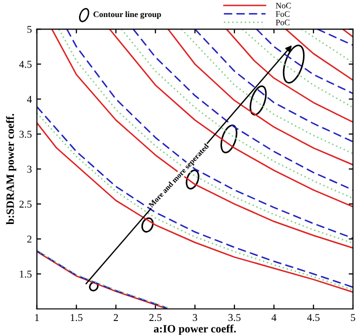 The height and width of the screenshot is (335, 358). Describe the element at coordinates (195, 329) in the screenshot. I see `x-axis-title: a:IO power coeff.` at that location.